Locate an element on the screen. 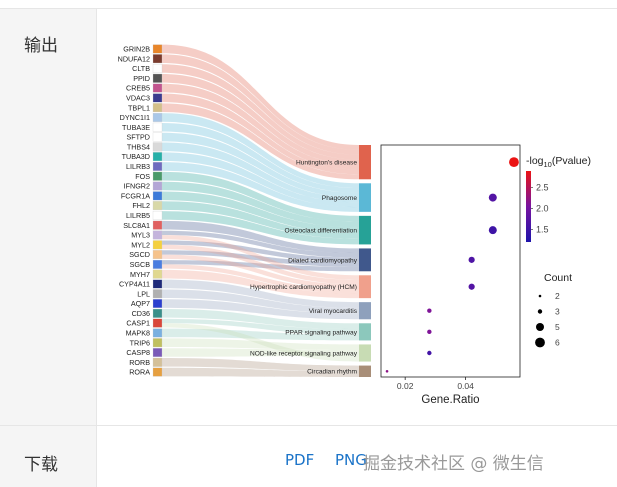  gene-label: RORA is located at coordinates (139, 372).